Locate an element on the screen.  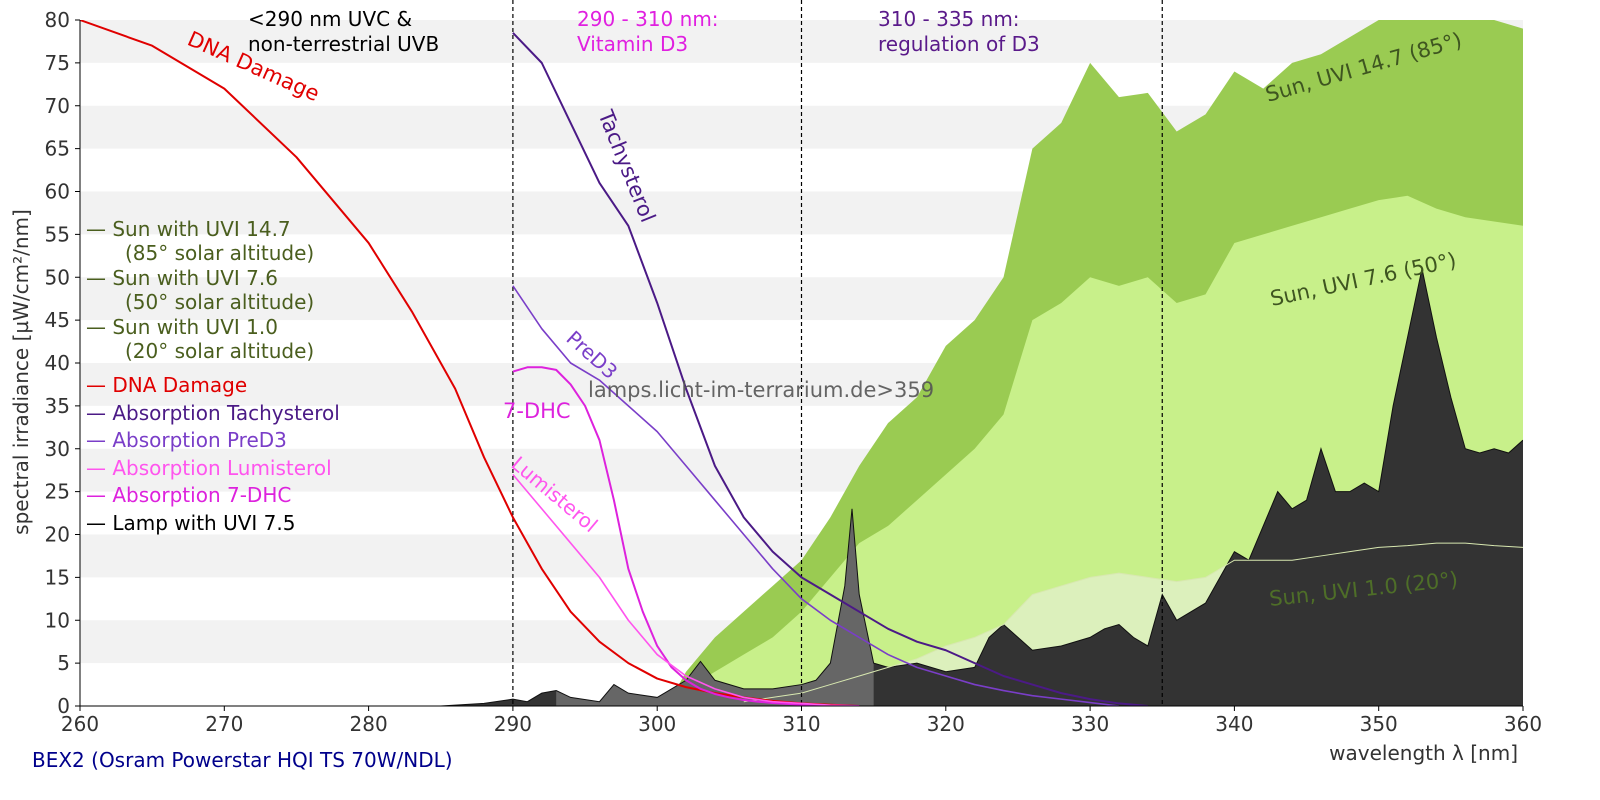
y-tick-label: 50 is located at coordinates (57, 277).